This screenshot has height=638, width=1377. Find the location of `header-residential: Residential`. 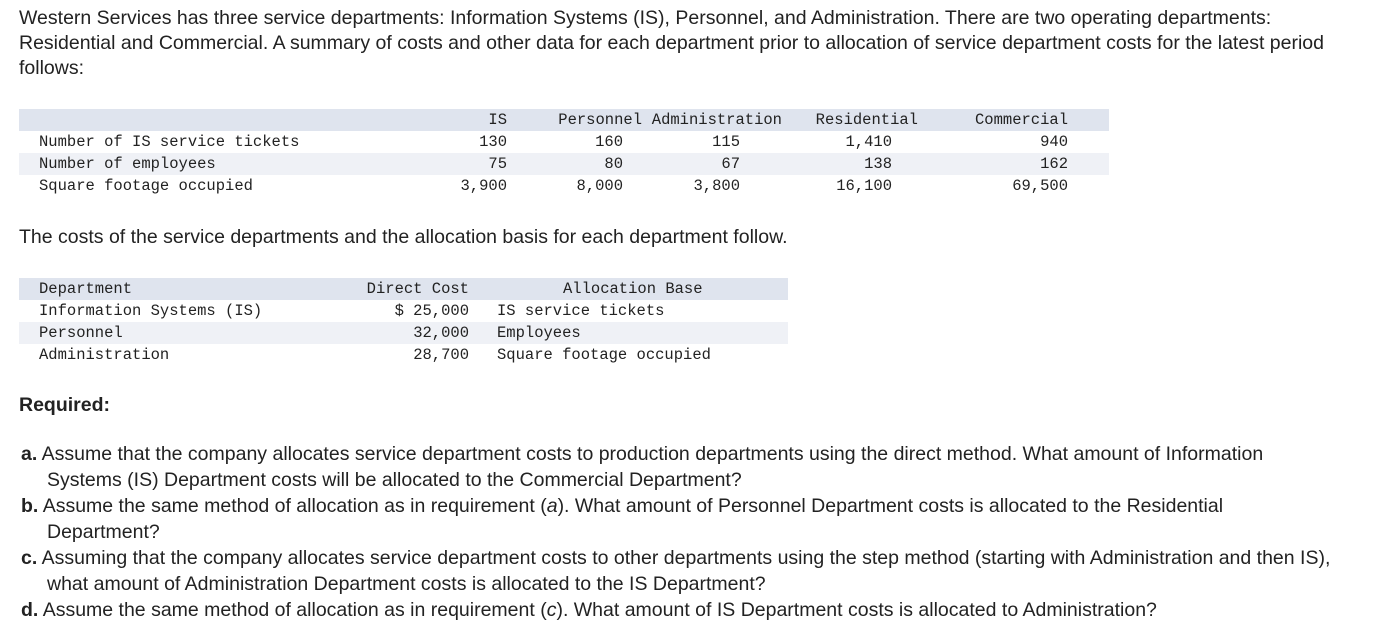

header-residential: Residential is located at coordinates (866, 120).